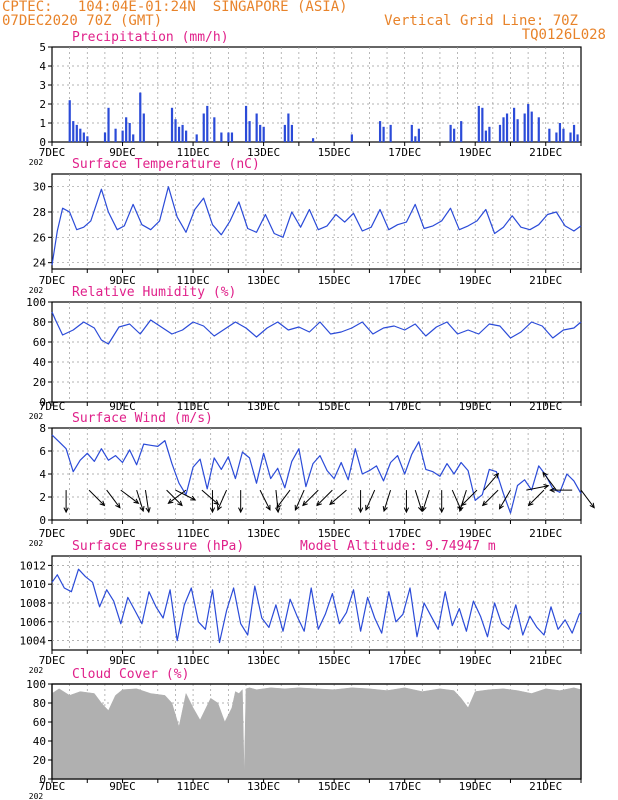 The image size is (618, 800). Describe the element at coordinates (263, 280) in the screenshot. I see `temperature-xtick-label: 13DEC` at that location.